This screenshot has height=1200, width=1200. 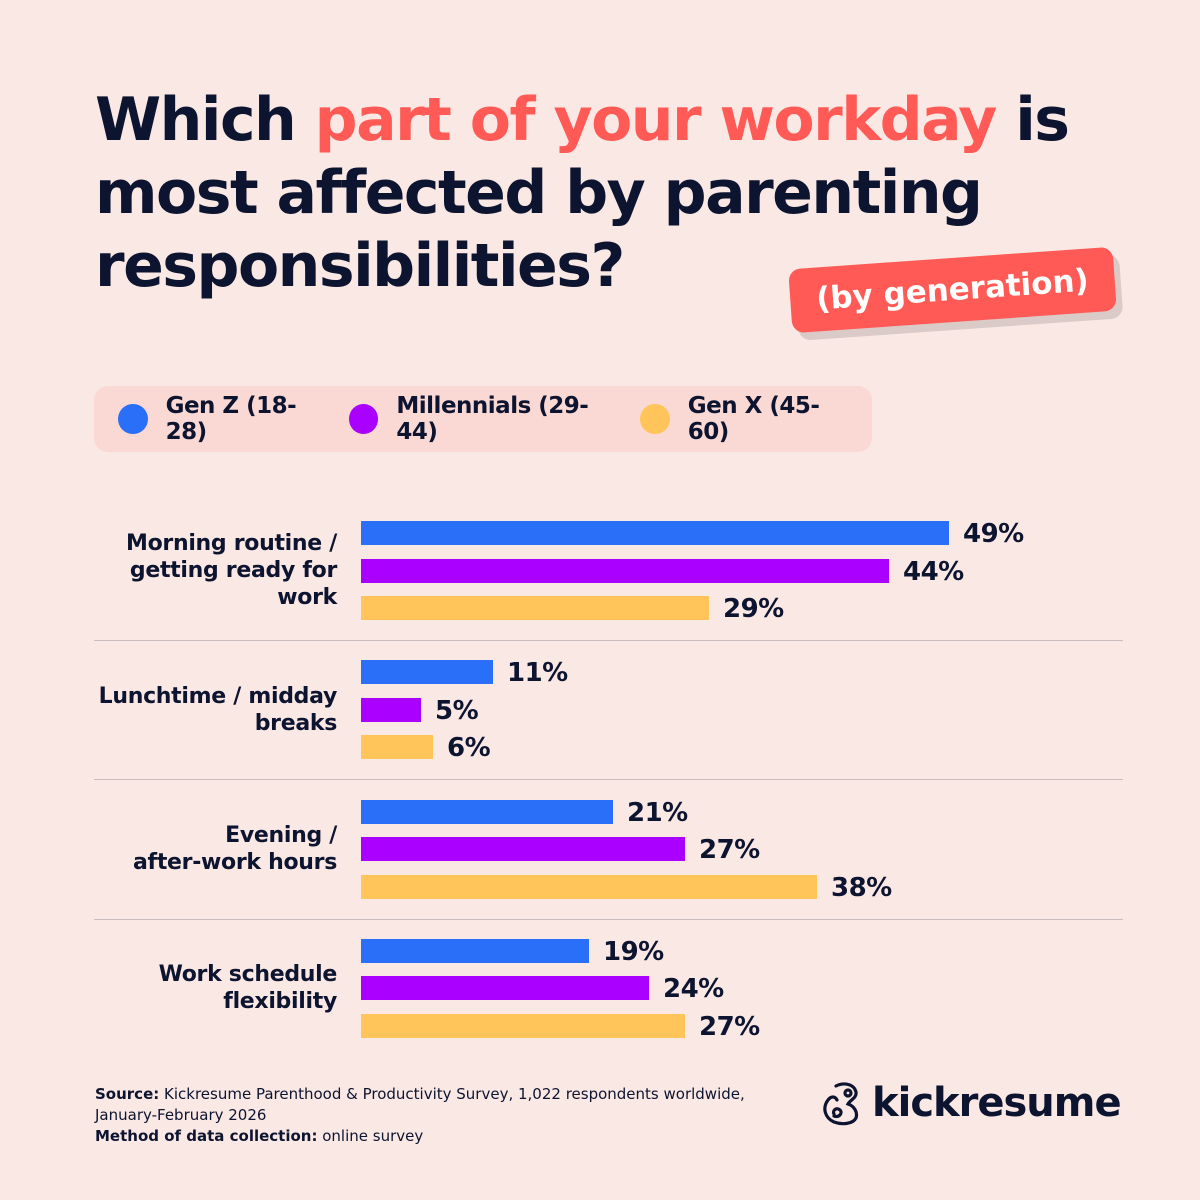 What do you see at coordinates (656, 120) in the screenshot?
I see `title-highlight: part of your workday` at bounding box center [656, 120].